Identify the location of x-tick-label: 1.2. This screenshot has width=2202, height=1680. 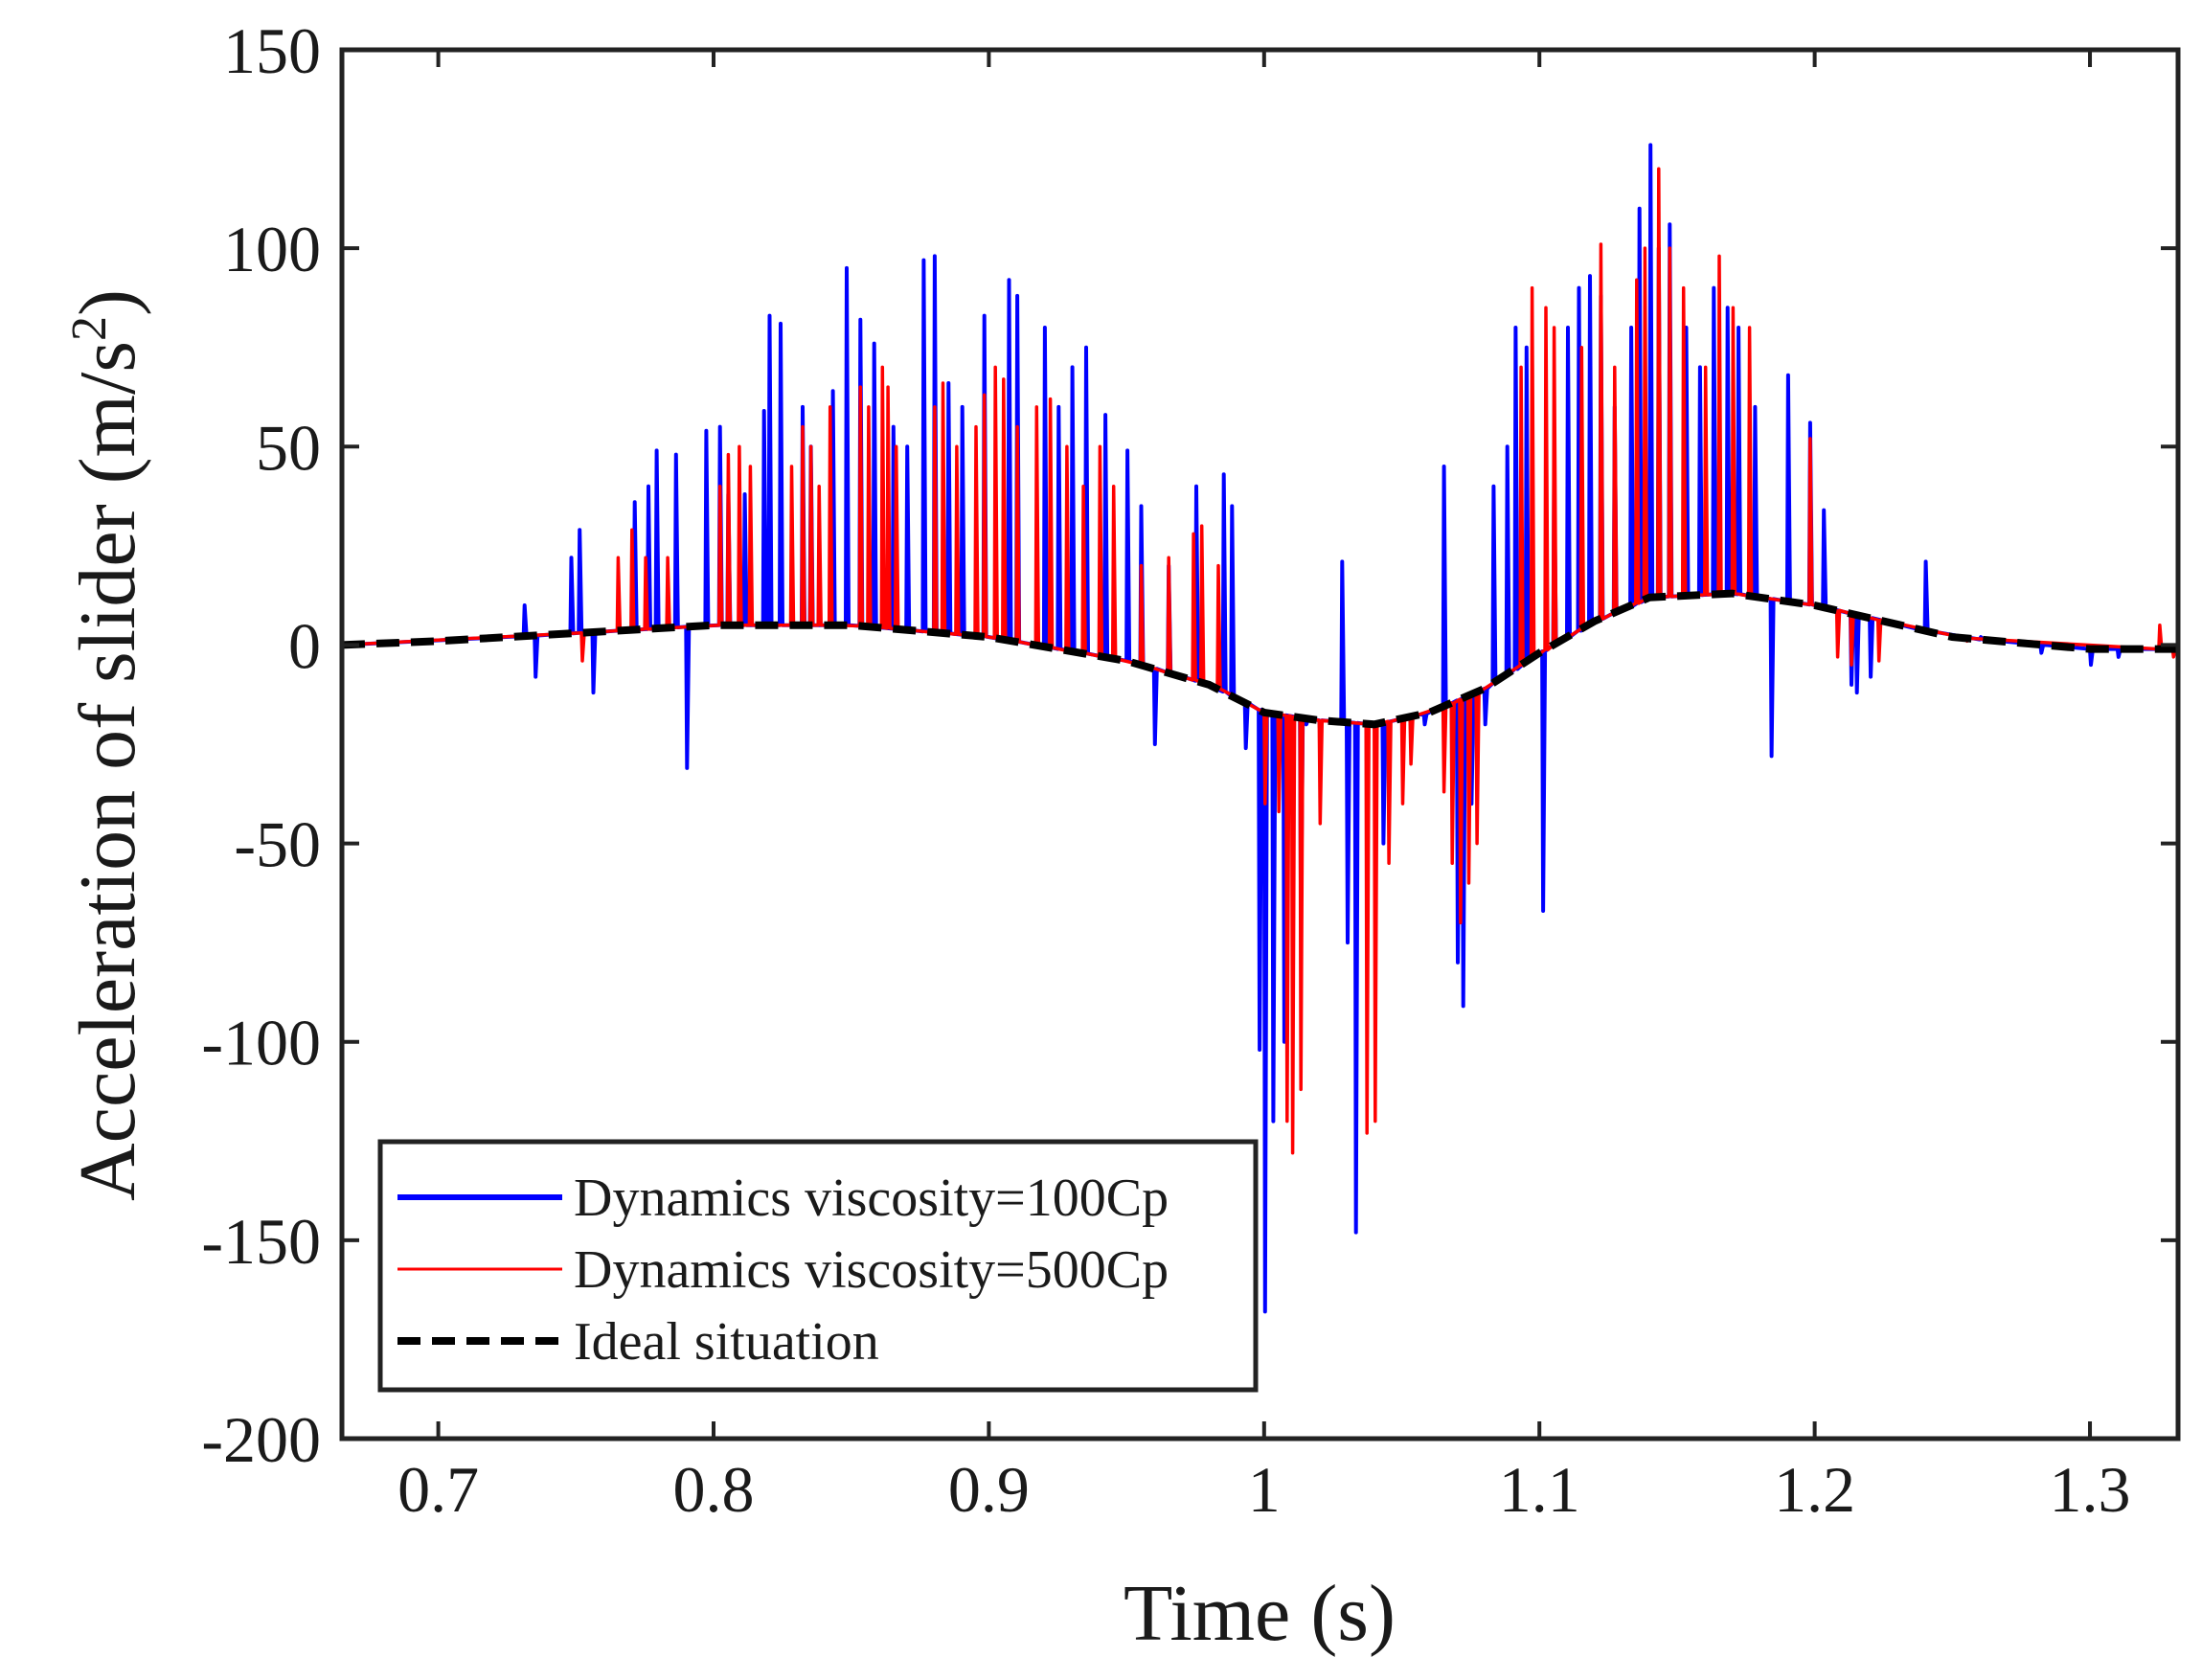
(1814, 1489).